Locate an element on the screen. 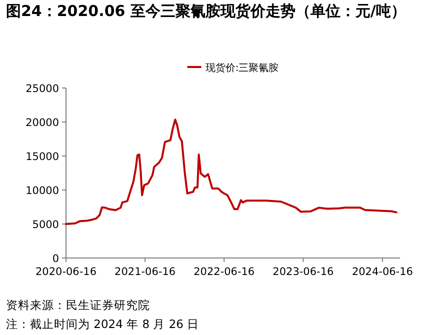 This screenshot has height=335, width=426. y-tick-label: 20000 is located at coordinates (42, 123).